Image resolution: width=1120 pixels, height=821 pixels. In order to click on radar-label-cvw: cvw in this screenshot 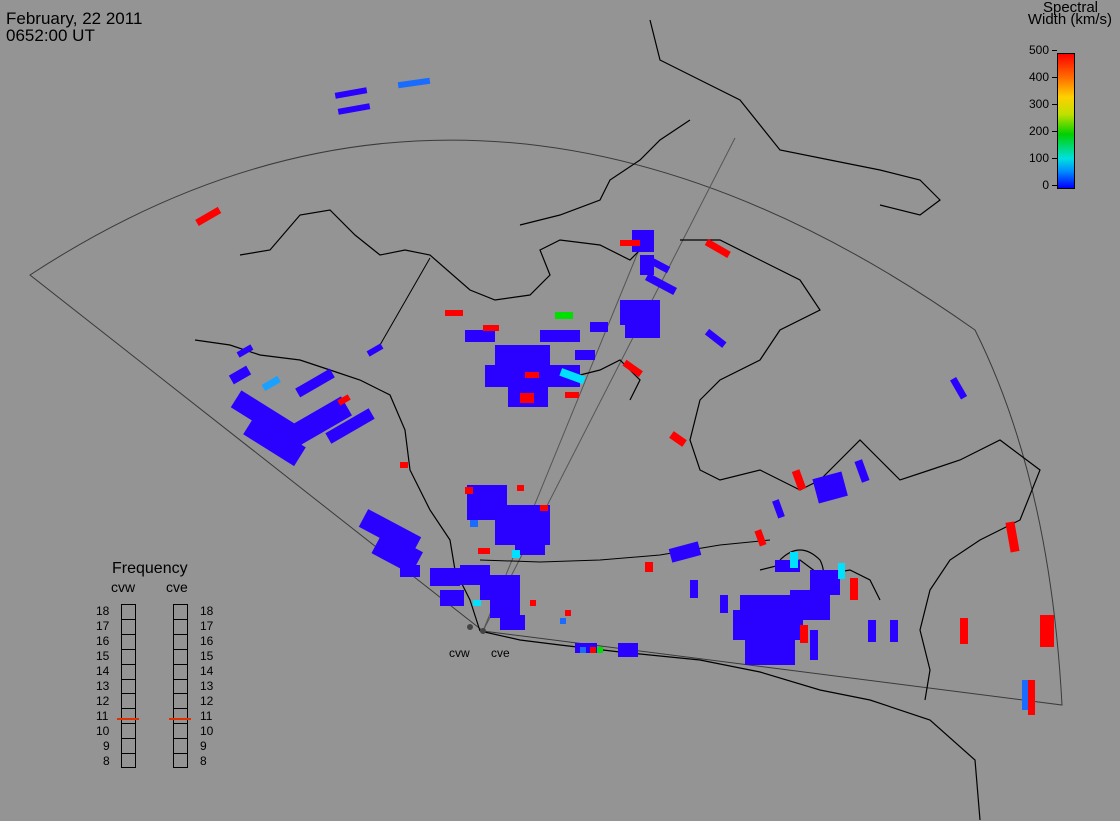, I will do `click(459, 653)`.